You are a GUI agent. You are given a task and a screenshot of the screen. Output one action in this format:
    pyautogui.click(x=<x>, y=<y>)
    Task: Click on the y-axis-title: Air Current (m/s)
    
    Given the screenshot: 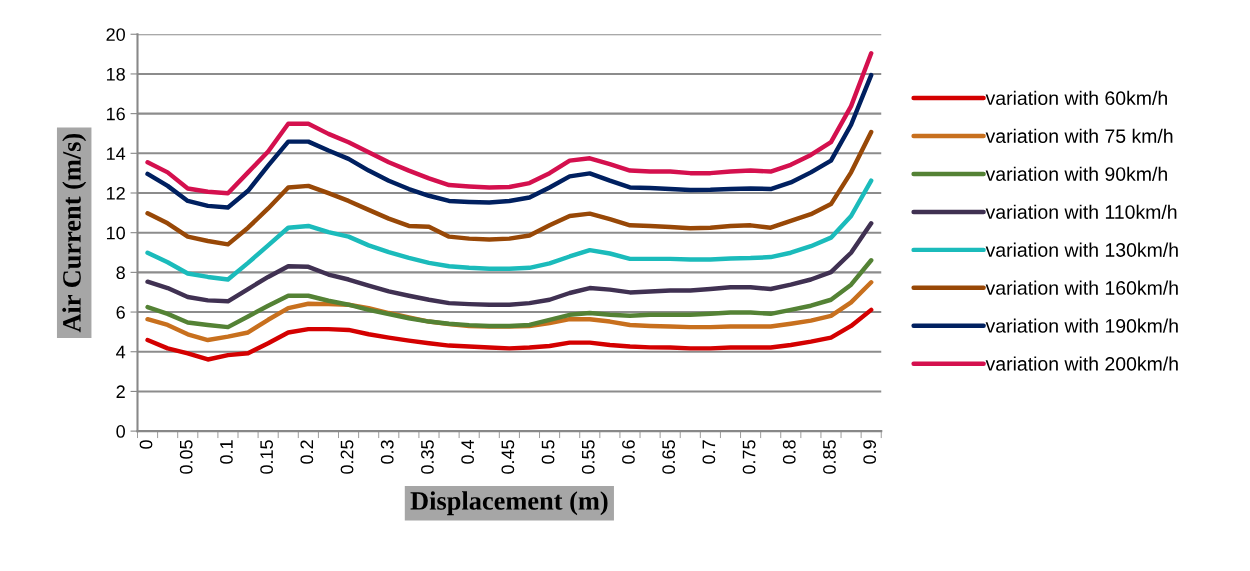 What is the action you would take?
    pyautogui.click(x=74, y=233)
    